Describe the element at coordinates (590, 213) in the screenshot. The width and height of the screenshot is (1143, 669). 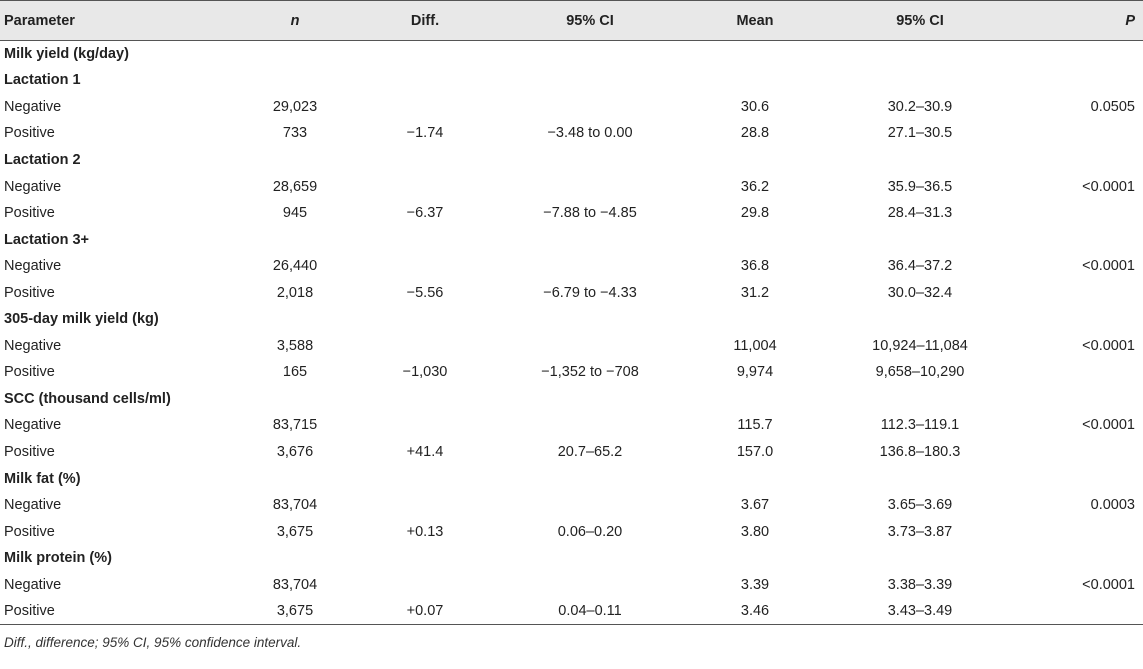
I see `cell-diff-ci: −7.88 to −4.85` at that location.